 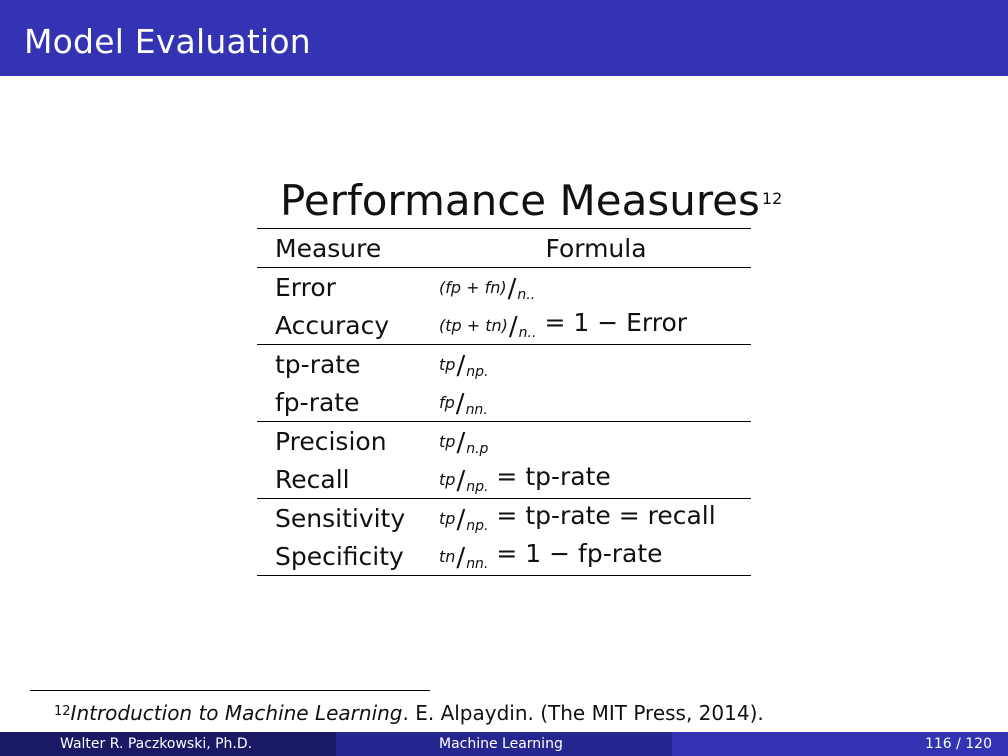 I want to click on slide-title: Model Evaluation, so click(x=167, y=41).